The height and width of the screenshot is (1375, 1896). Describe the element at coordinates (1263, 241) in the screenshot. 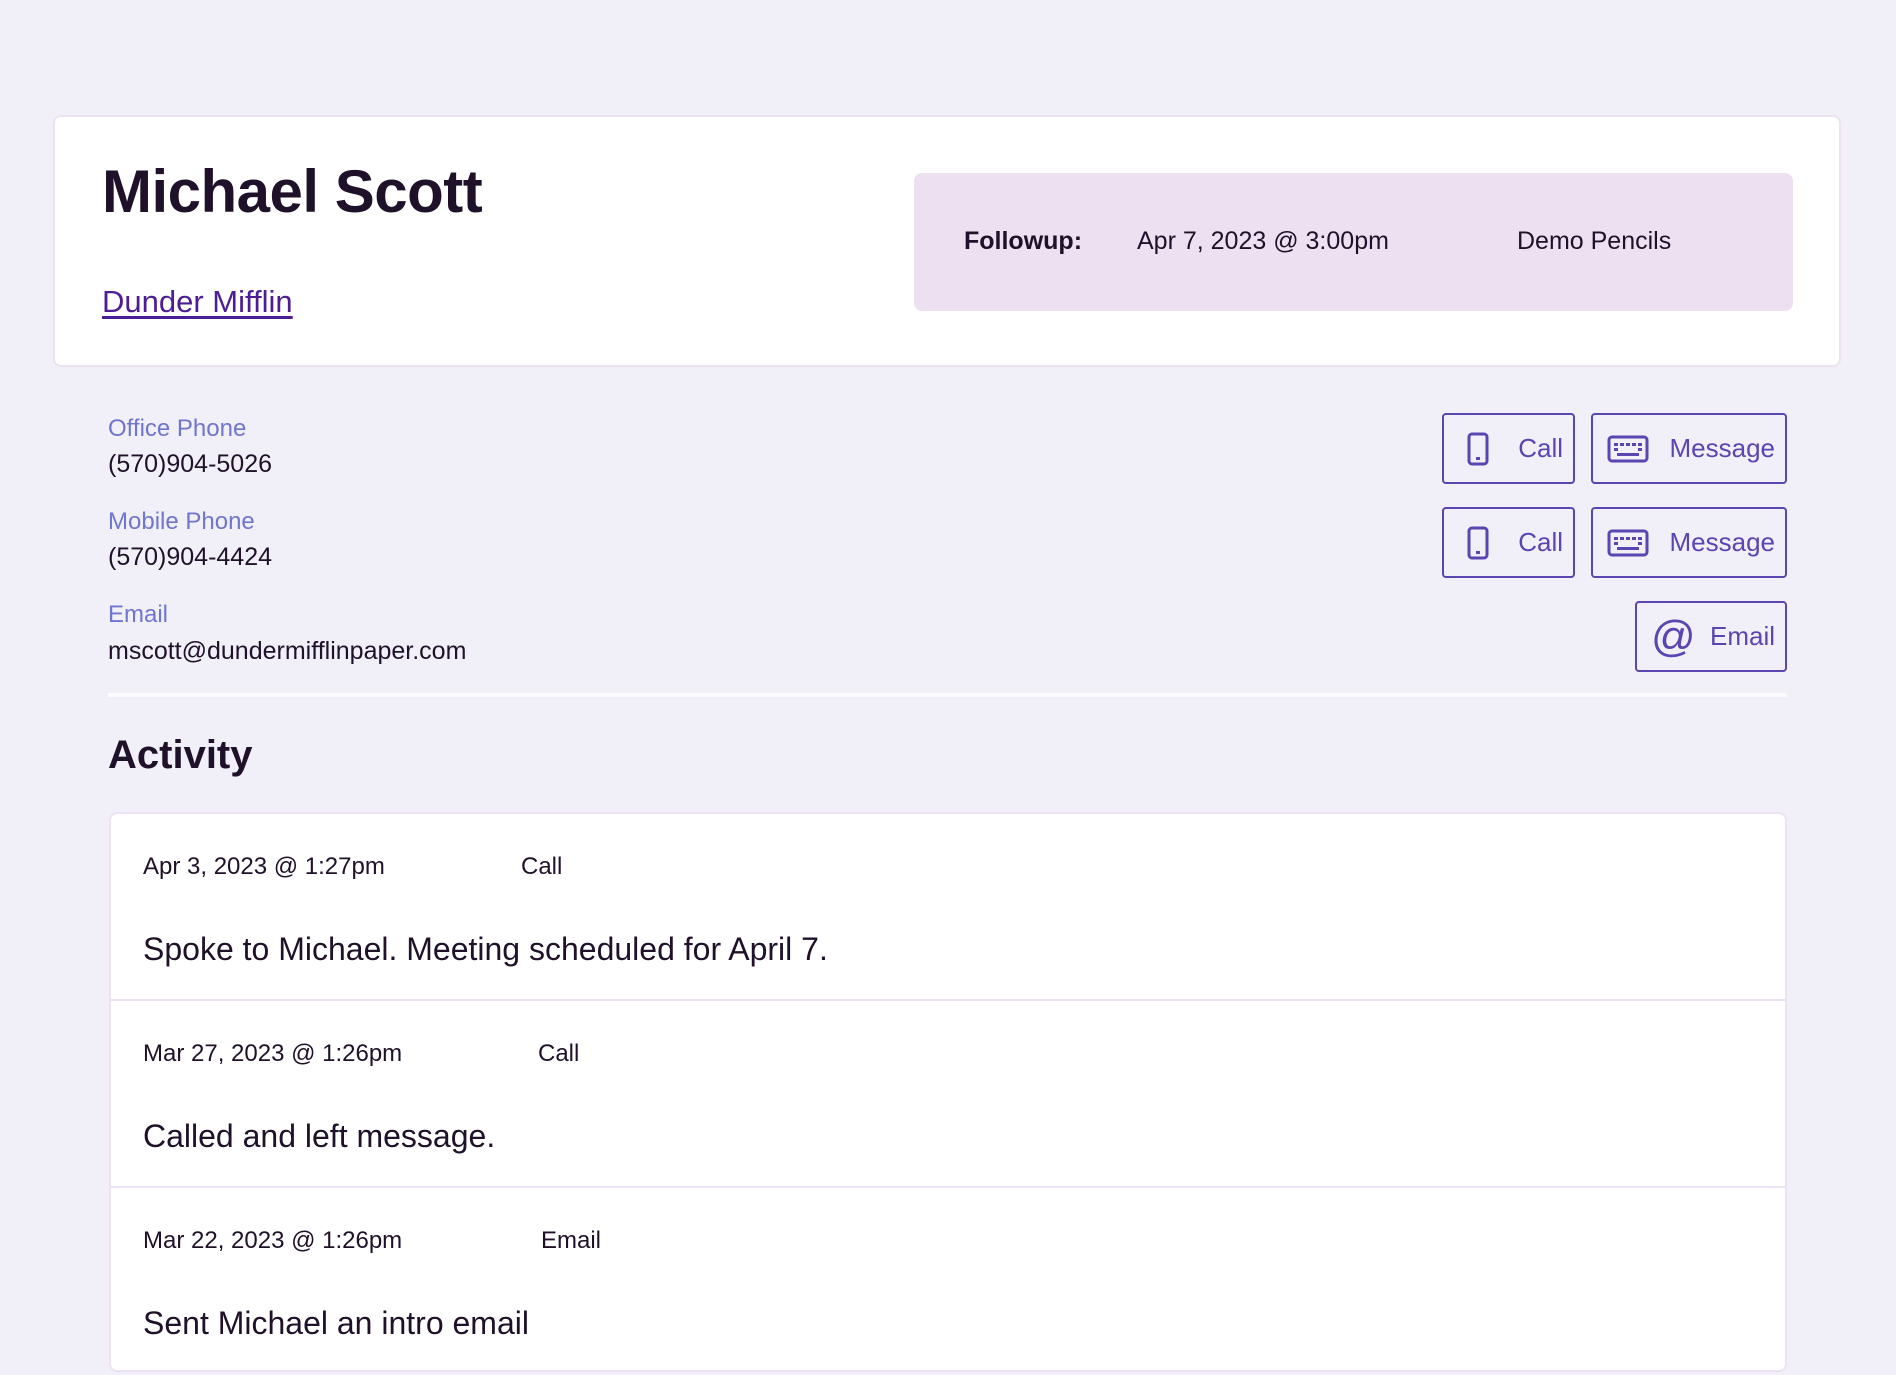

I see `followup-date: Apr 7, 2023 @ 3:00pm` at that location.